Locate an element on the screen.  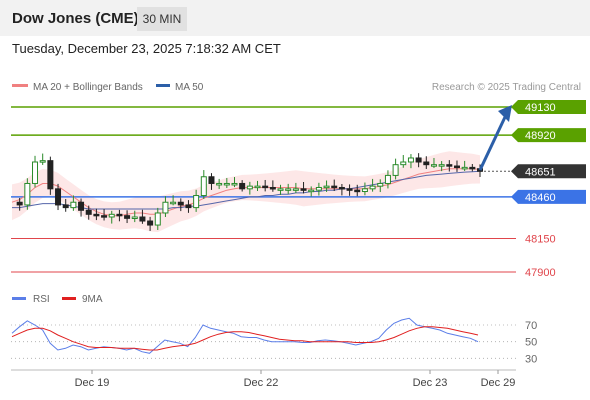
moving-averages-layer is located at coordinates (246, 192).